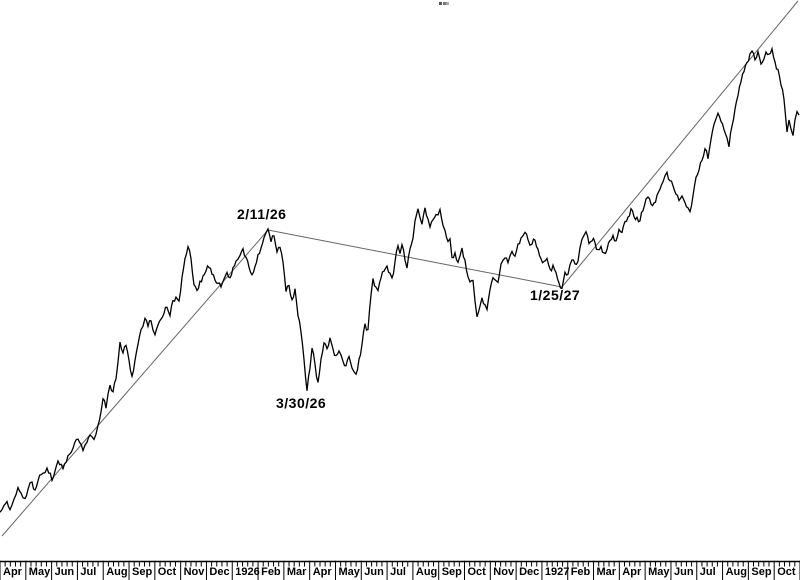 The image size is (800, 580). What do you see at coordinates (247, 572) in the screenshot?
I see `x-axis-month-label: 1926` at bounding box center [247, 572].